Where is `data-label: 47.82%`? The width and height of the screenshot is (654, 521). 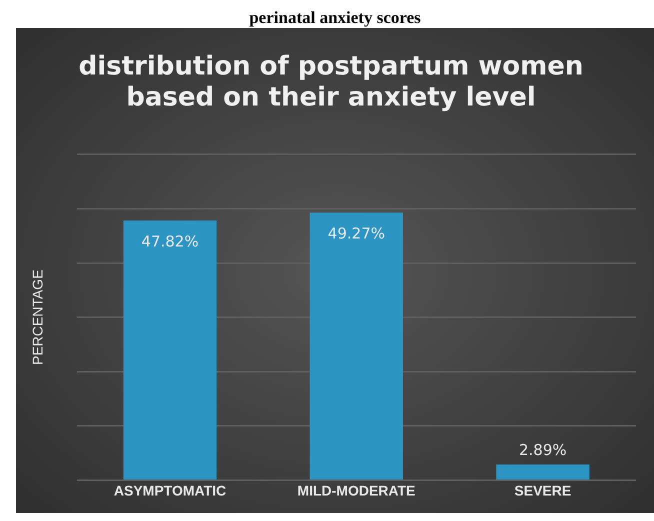 data-label: 47.82% is located at coordinates (170, 241).